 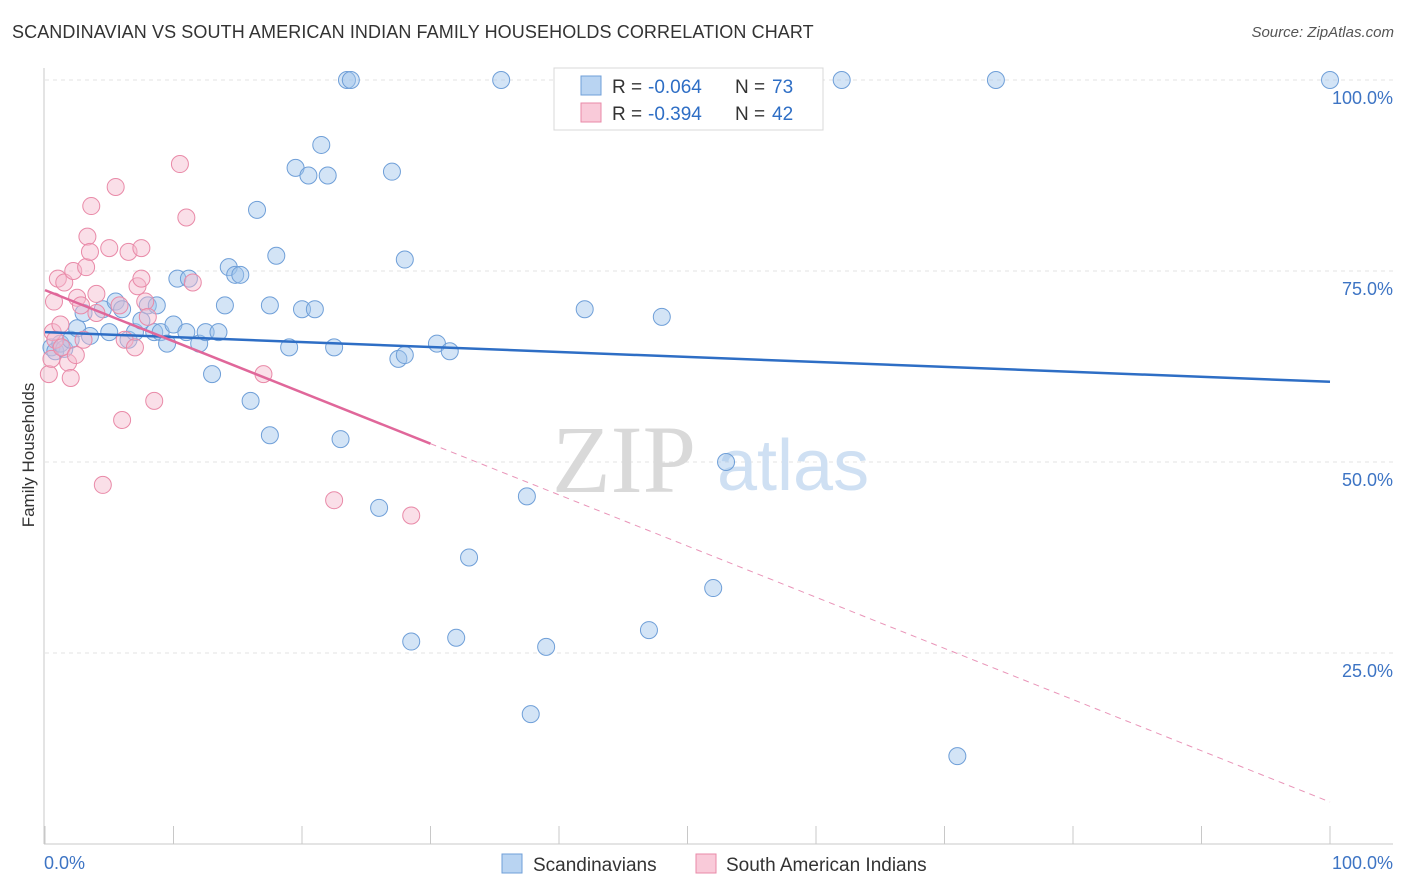 What do you see at coordinates (1362, 384) in the screenshot?
I see `y-tick-labels: 25.0% 50.0% 75.0% 100.0%` at bounding box center [1362, 384].